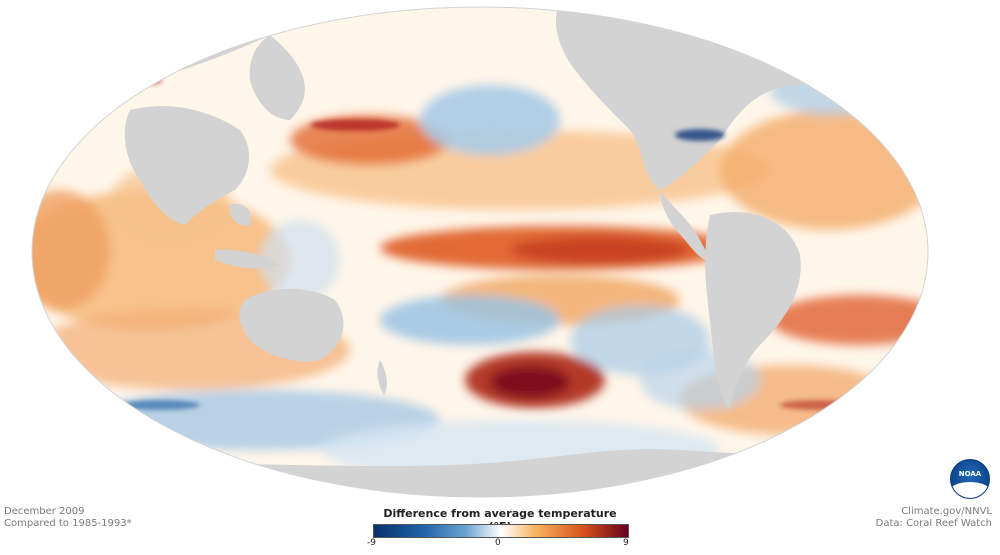 This screenshot has width=1000, height=555. Describe the element at coordinates (68, 523) in the screenshot. I see `baseline-label: Compared to 1985-1993*` at that location.